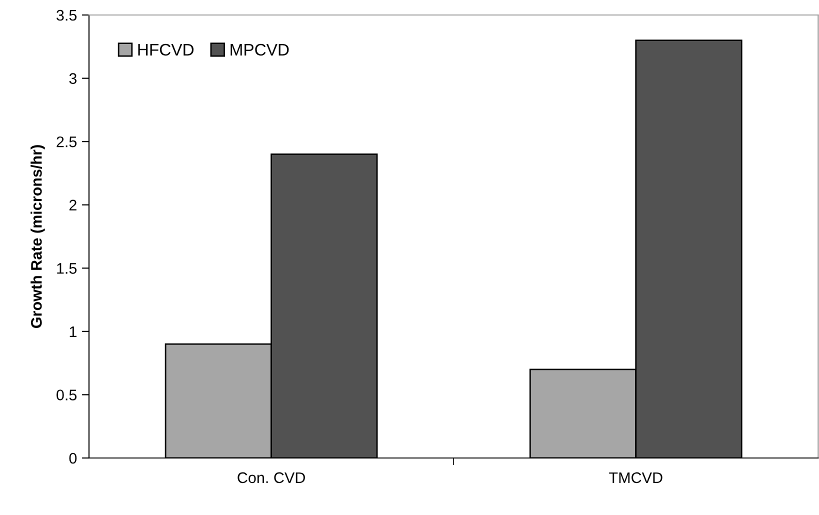 The width and height of the screenshot is (819, 515). I want to click on y-tick-label: 2, so click(72, 205).